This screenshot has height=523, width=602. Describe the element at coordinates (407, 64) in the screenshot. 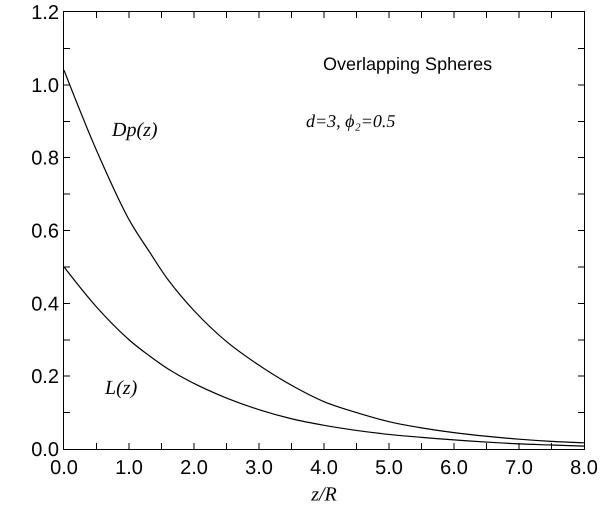

I see `annotation: Overlapping Spheres` at that location.